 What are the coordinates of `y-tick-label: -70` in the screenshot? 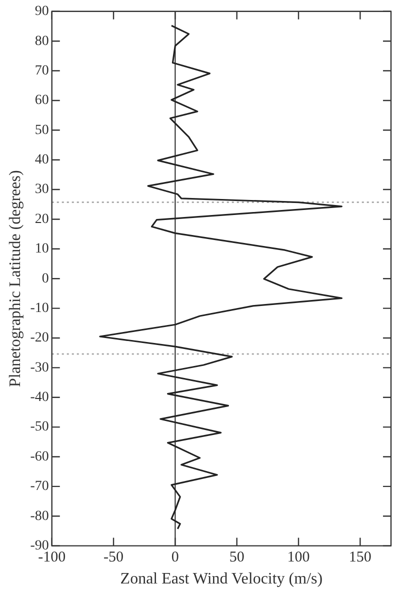 It's located at (39, 486).